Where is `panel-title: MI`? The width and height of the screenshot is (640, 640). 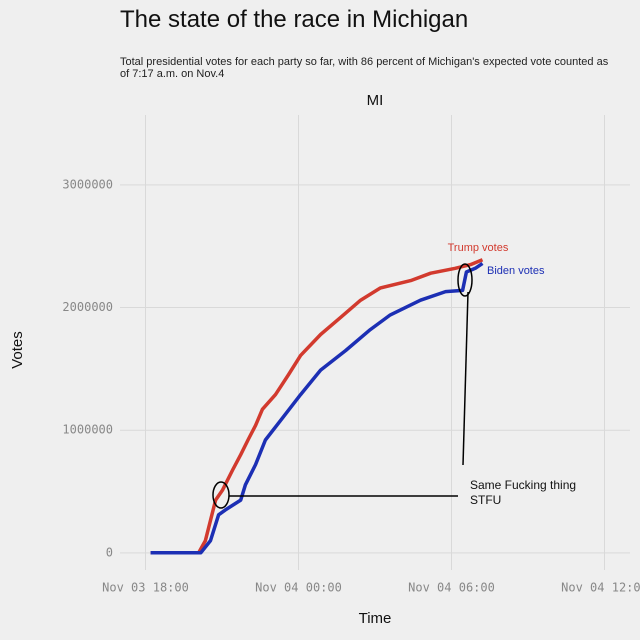 panel-title: MI is located at coordinates (375, 100).